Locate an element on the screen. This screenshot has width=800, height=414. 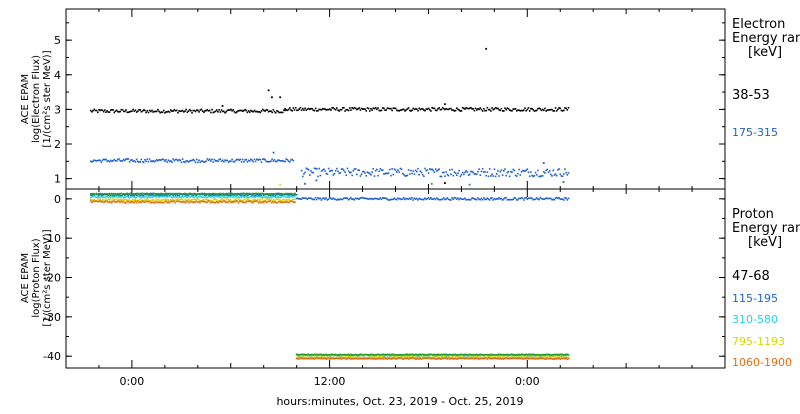
proton-ylabel-line3: [1/(cm²s ster MeV)] is located at coordinates (47, 277).